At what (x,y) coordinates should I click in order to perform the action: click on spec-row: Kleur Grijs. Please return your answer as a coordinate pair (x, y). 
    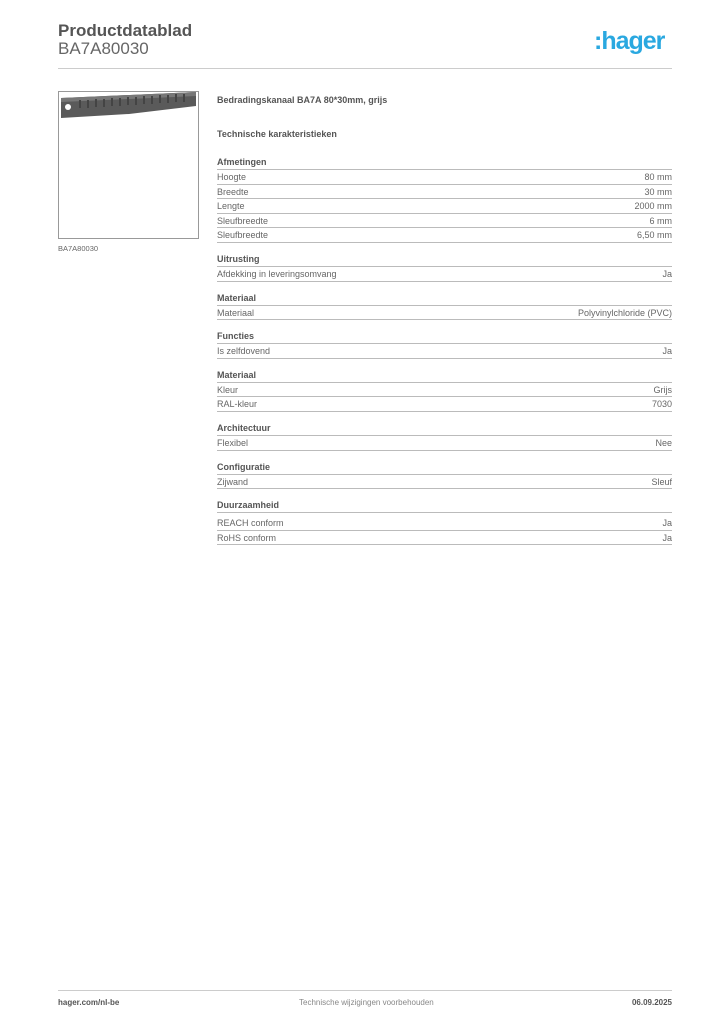
    Looking at the image, I should click on (444, 390).